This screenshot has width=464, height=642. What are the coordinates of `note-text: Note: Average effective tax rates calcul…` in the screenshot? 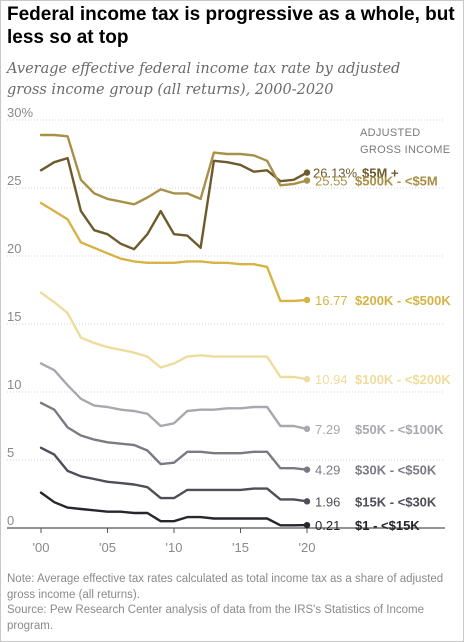 It's located at (225, 587).